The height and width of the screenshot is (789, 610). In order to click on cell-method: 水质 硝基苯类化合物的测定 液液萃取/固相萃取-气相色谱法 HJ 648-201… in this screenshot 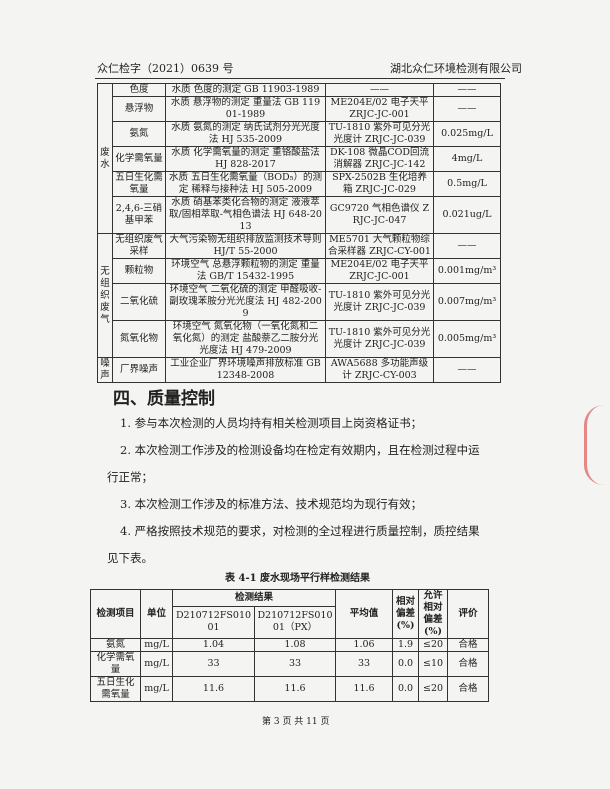, I will do `click(245, 215)`.